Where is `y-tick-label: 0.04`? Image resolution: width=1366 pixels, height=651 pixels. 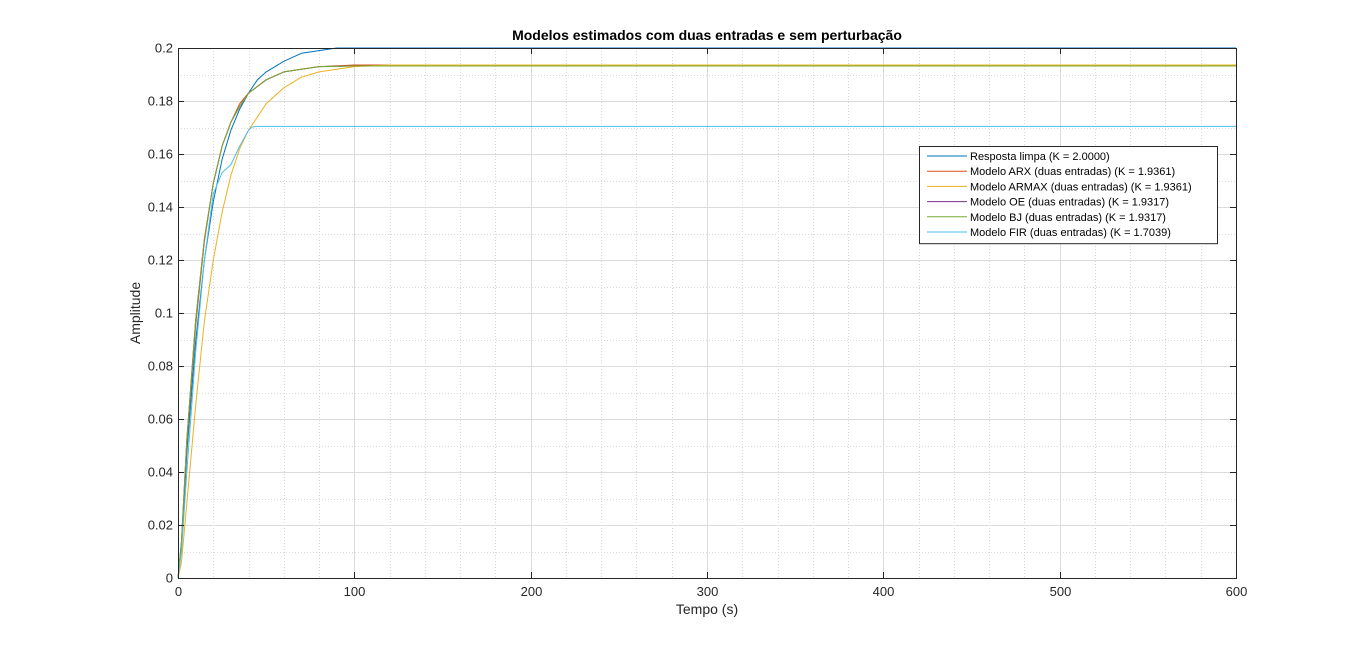
y-tick-label: 0.04 is located at coordinates (160, 472).